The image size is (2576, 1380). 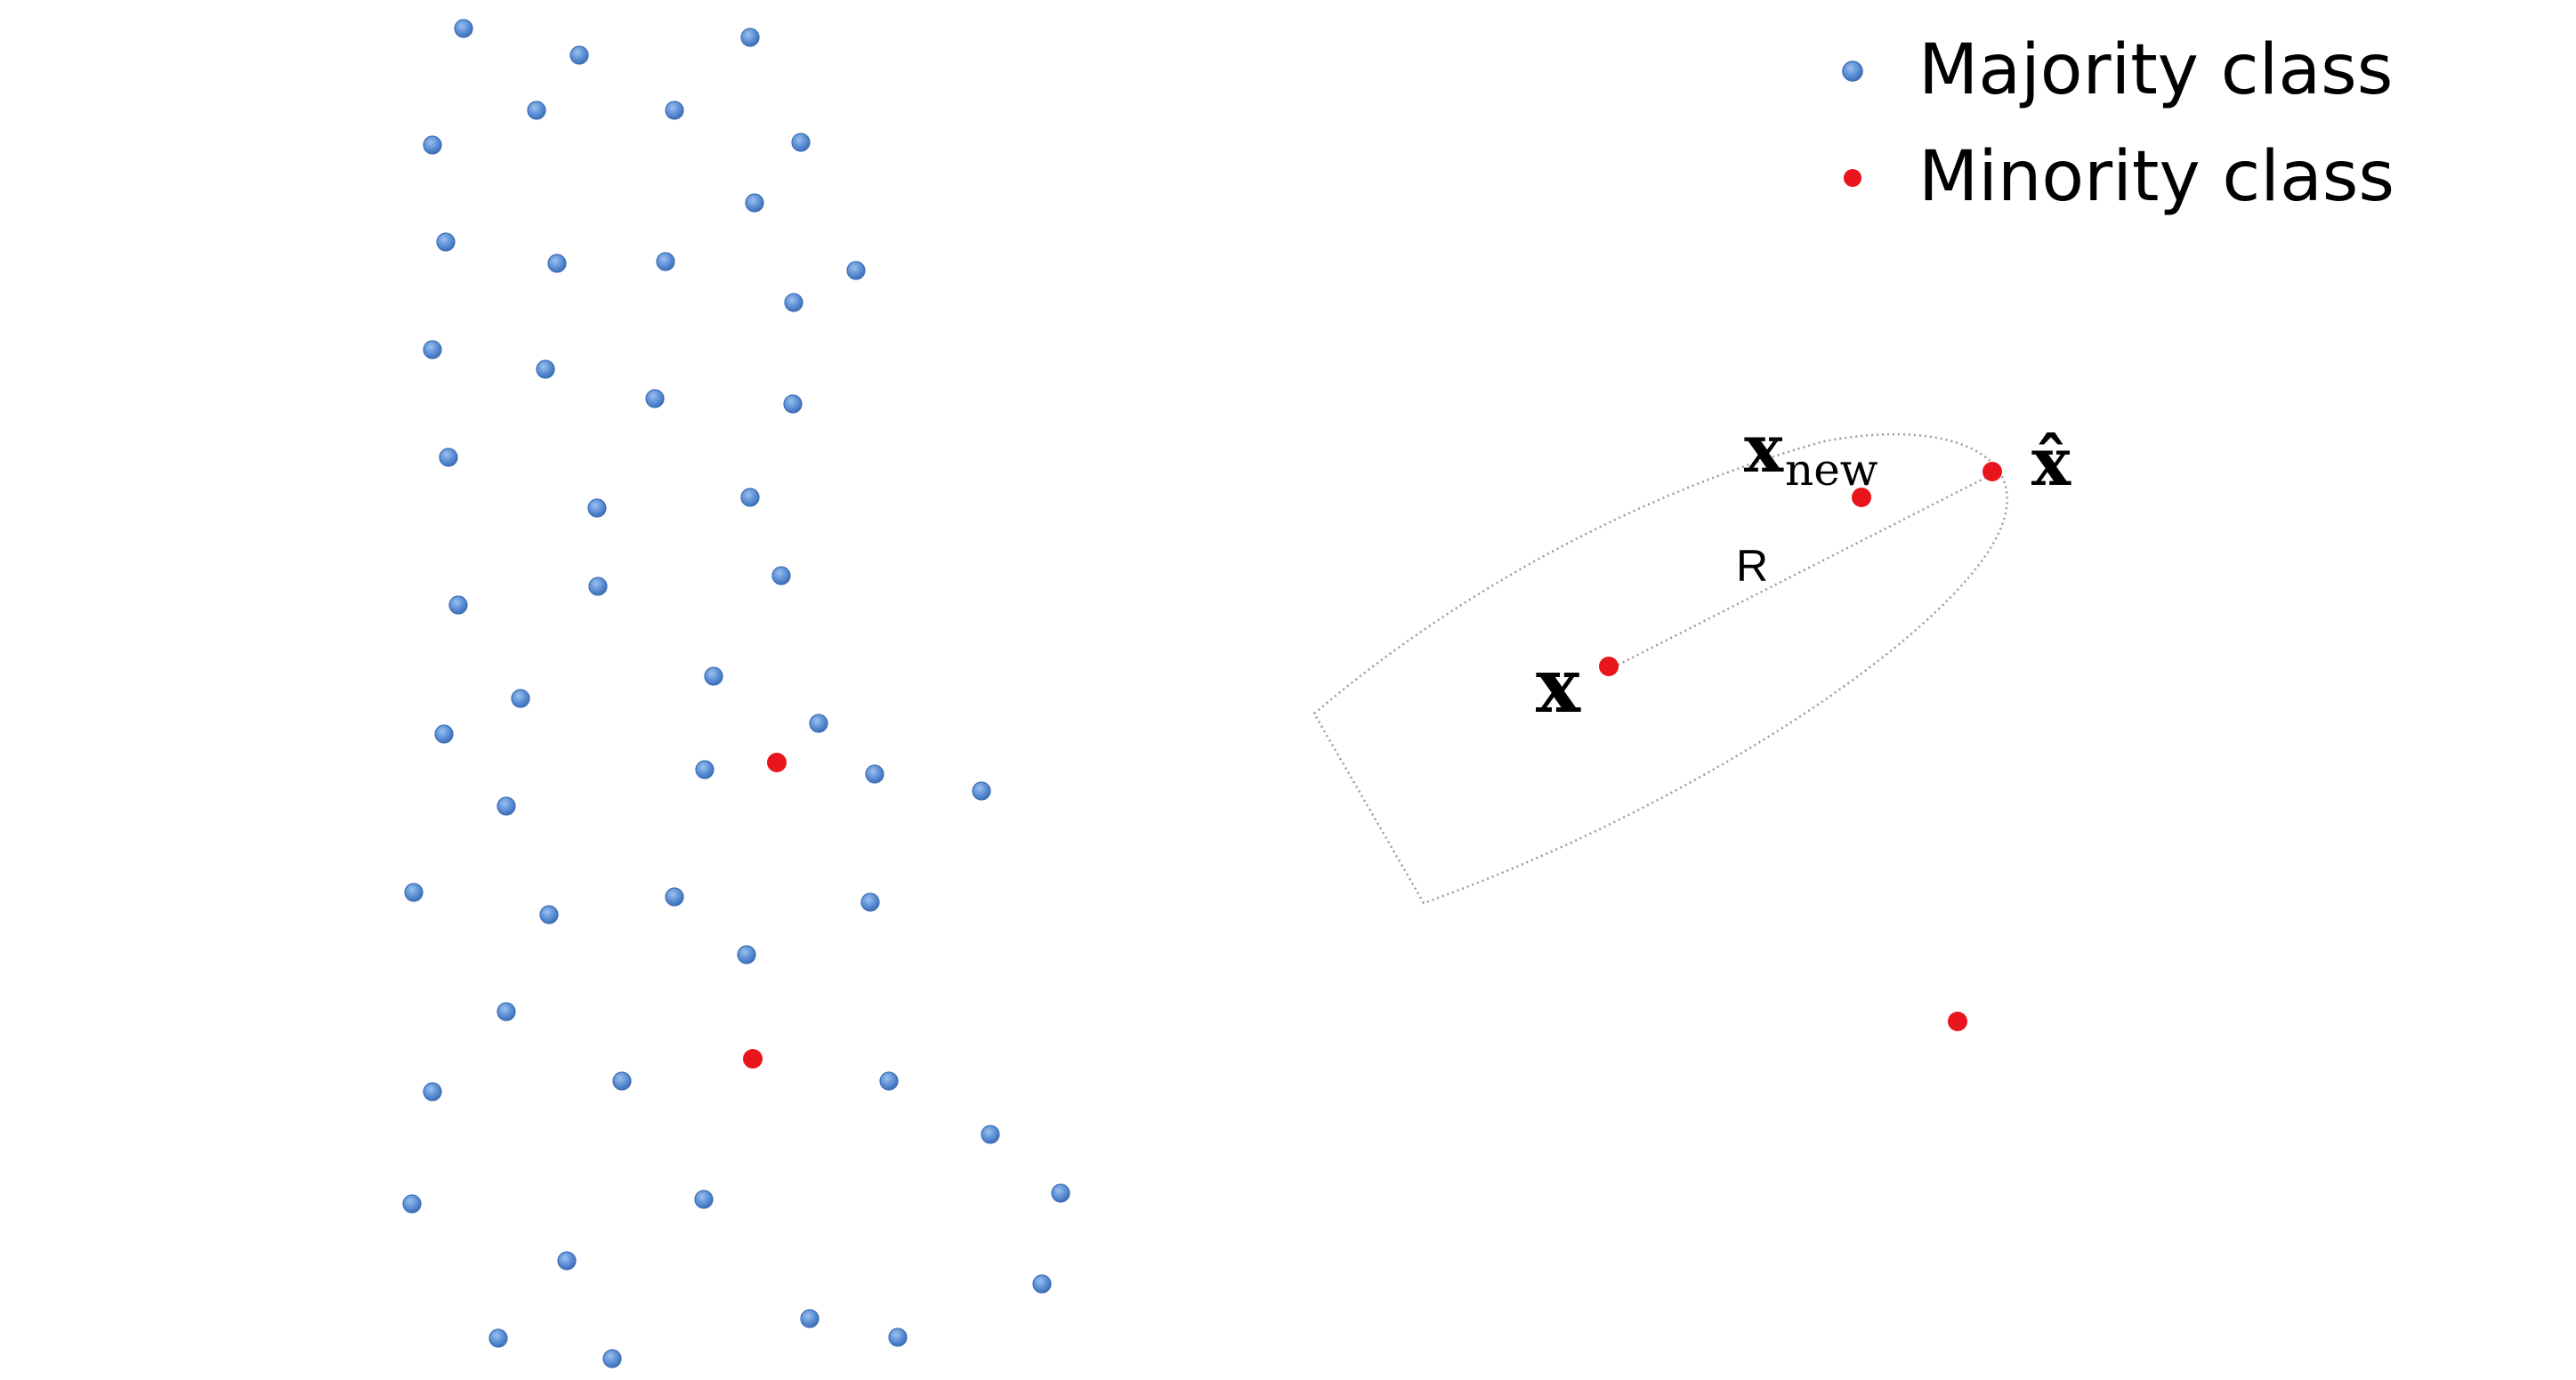 I want to click on x-hat-label: x̂, so click(x=2051, y=462).